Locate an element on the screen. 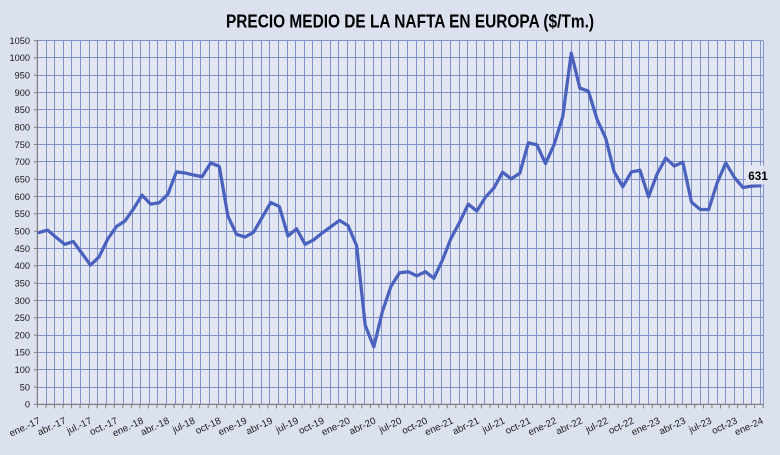  svg-text: 950 is located at coordinates (22, 76).